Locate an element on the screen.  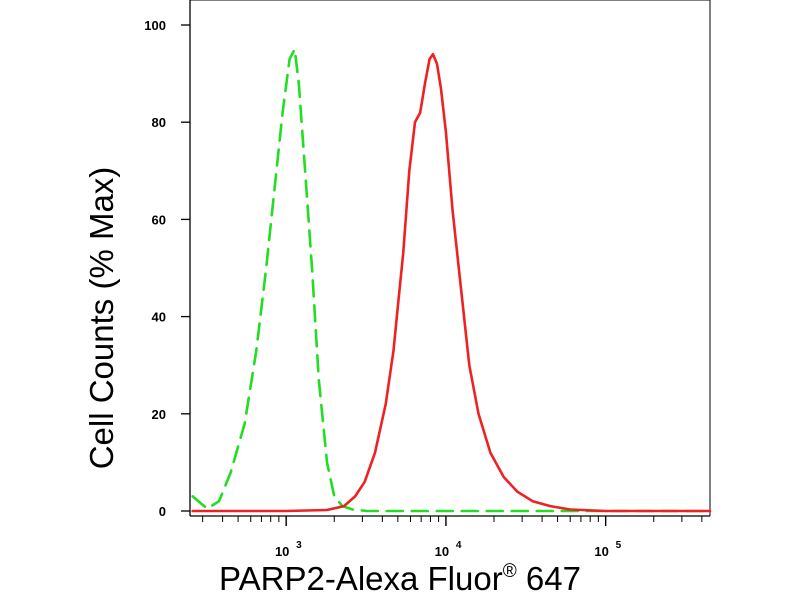
y-axis-title-container: Cell Counts (% Max) is located at coordinates (102, 300).